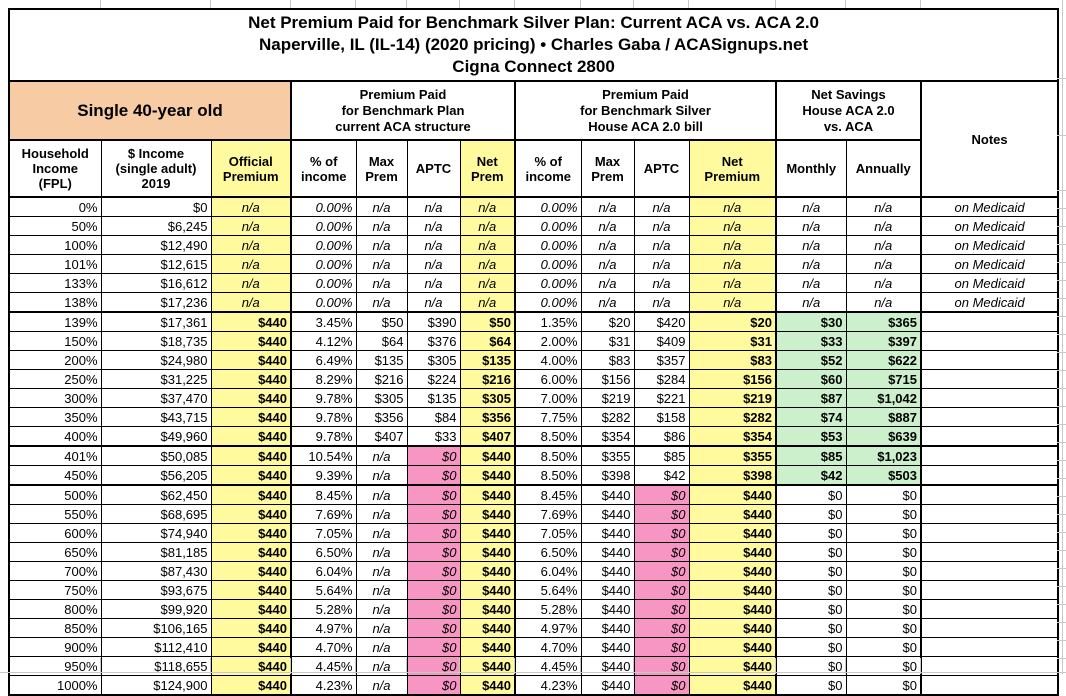 This screenshot has width=1066, height=696. I want to click on cell-house_pct_income: 6.00%, so click(548, 379).